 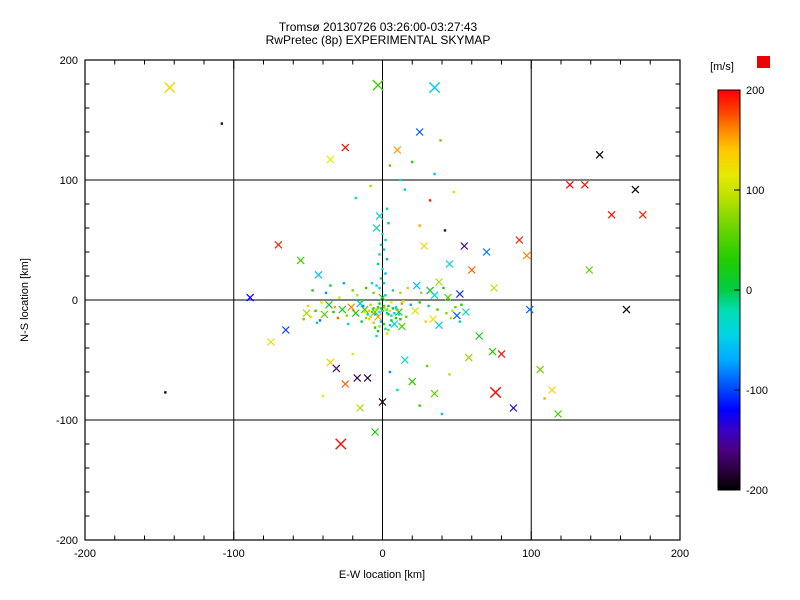 What do you see at coordinates (67, 541) in the screenshot?
I see `y-tick-label: -200` at bounding box center [67, 541].